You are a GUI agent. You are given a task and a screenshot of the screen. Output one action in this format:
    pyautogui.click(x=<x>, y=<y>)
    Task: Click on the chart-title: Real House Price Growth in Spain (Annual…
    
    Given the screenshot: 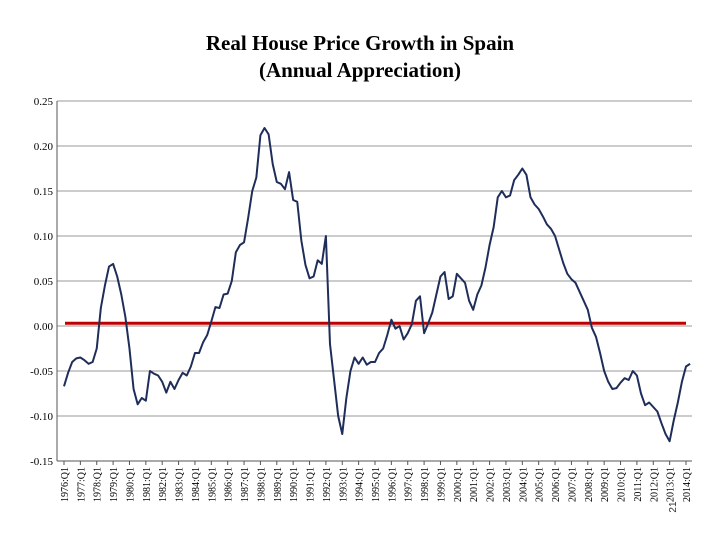 What is the action you would take?
    pyautogui.click(x=360, y=57)
    